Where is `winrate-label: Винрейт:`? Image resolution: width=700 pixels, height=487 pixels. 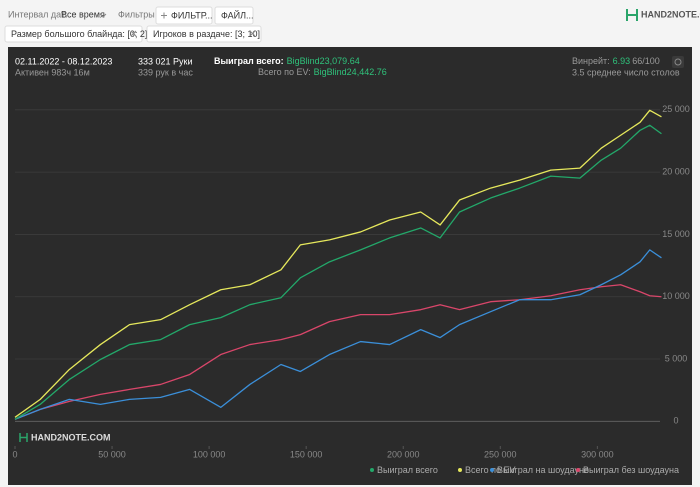 winrate-label: Винрейт: is located at coordinates (591, 61).